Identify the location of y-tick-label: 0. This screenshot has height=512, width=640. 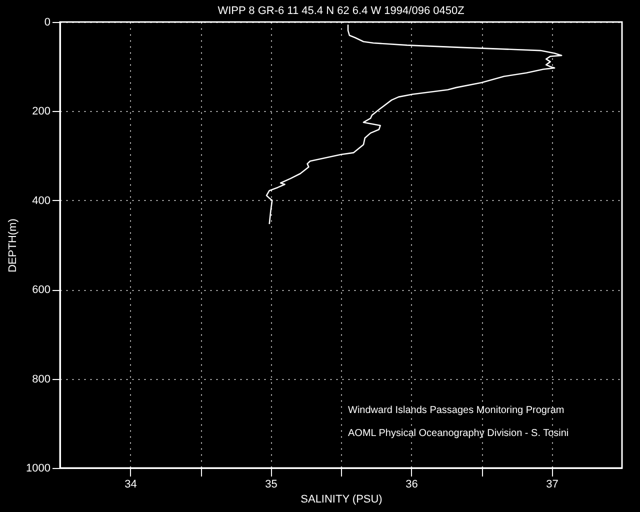
(47, 22).